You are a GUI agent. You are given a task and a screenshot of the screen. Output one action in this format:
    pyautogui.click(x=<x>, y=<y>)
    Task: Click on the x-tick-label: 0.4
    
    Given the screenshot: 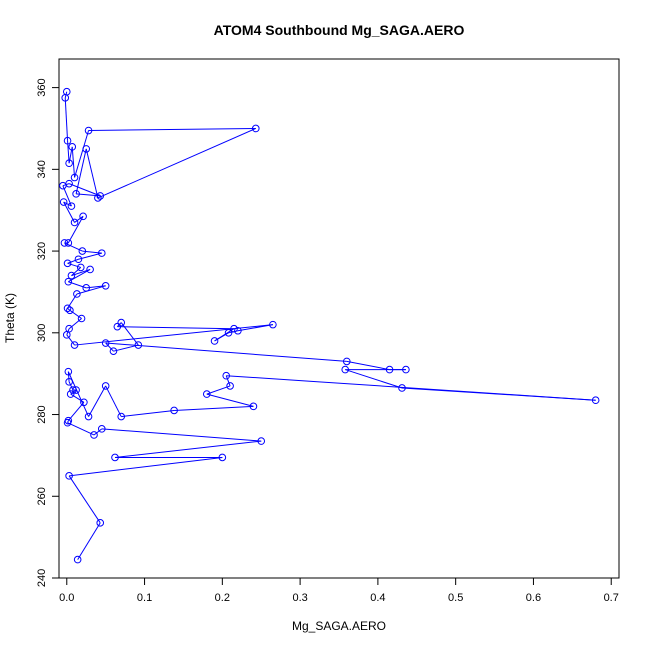 What is the action you would take?
    pyautogui.click(x=377, y=598)
    